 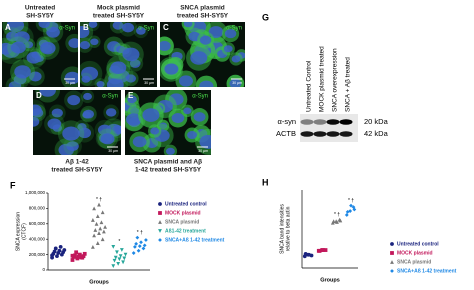 I want to click on y-axis-label: (CTCF), so click(x=24, y=231).